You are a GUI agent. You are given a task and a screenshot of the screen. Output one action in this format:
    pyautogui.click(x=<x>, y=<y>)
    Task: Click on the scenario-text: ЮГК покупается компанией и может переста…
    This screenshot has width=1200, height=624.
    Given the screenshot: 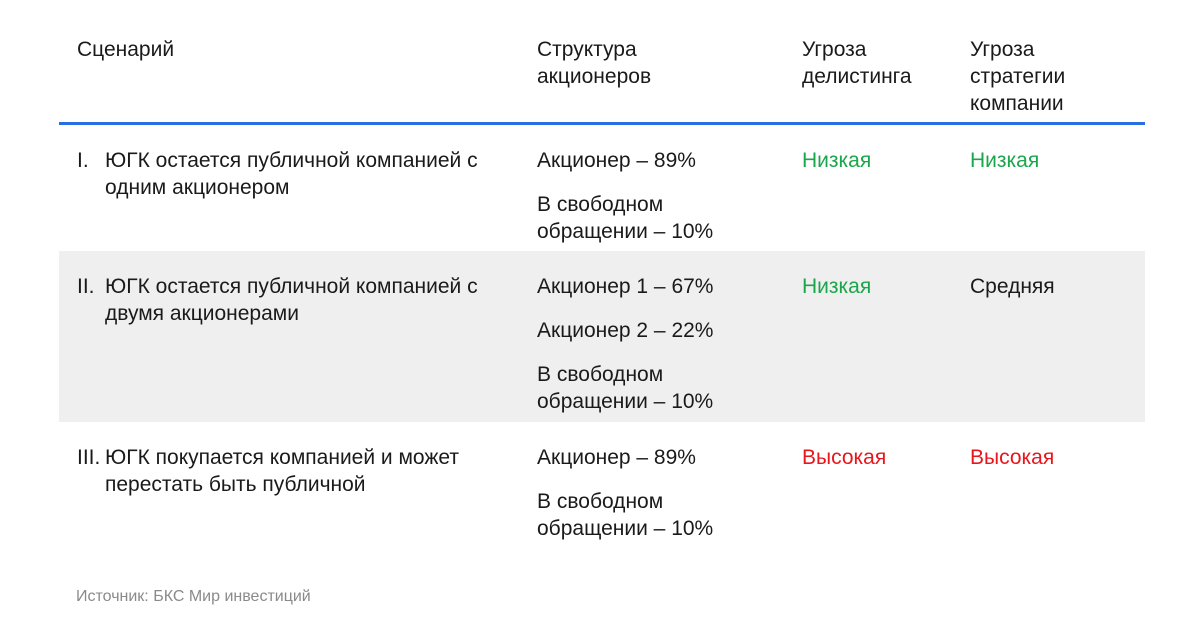 What is the action you would take?
    pyautogui.click(x=282, y=471)
    